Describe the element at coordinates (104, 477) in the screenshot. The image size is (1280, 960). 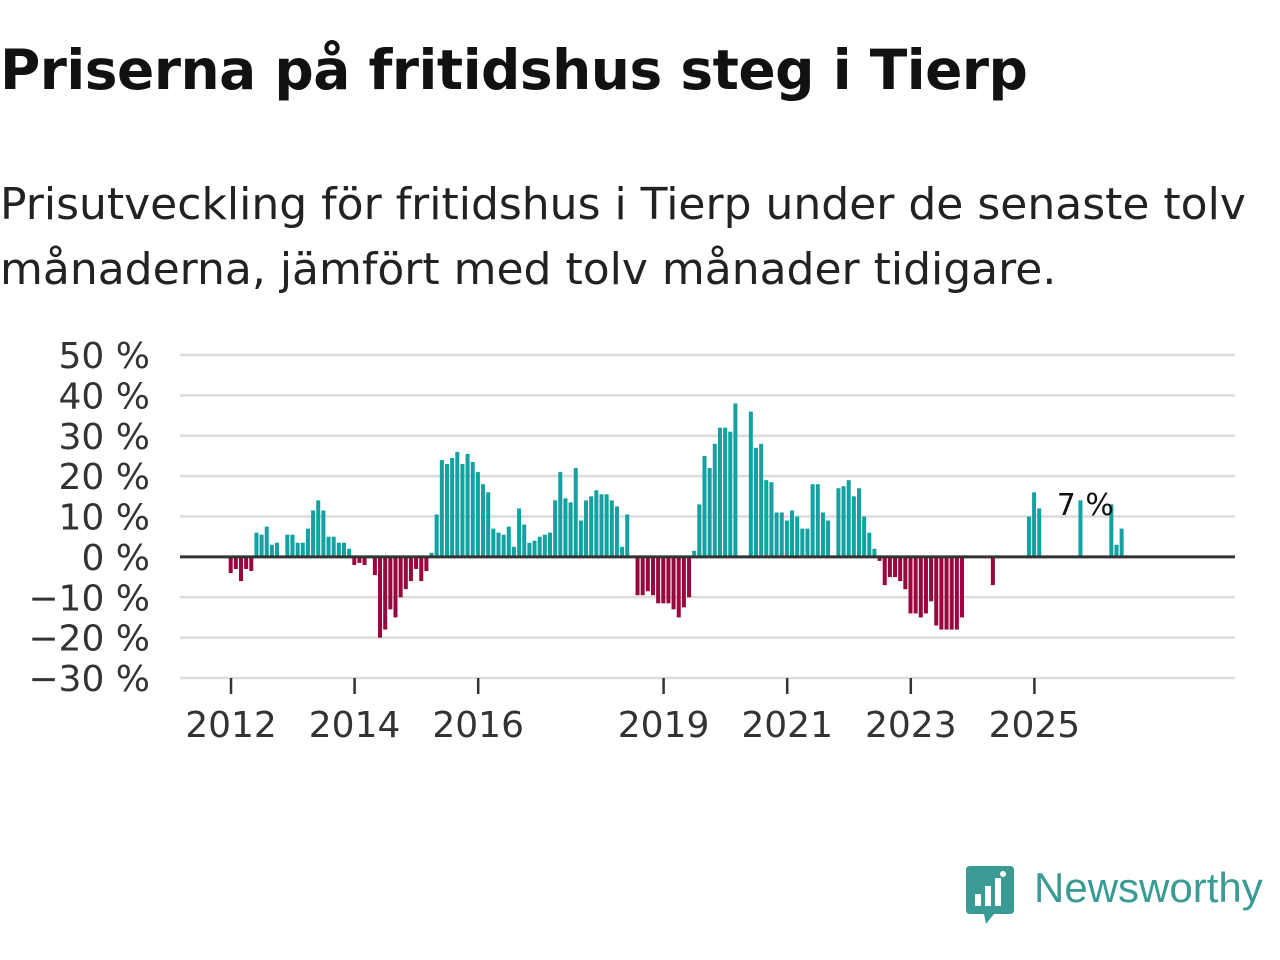
I see `y-tick-label: 20 %` at that location.